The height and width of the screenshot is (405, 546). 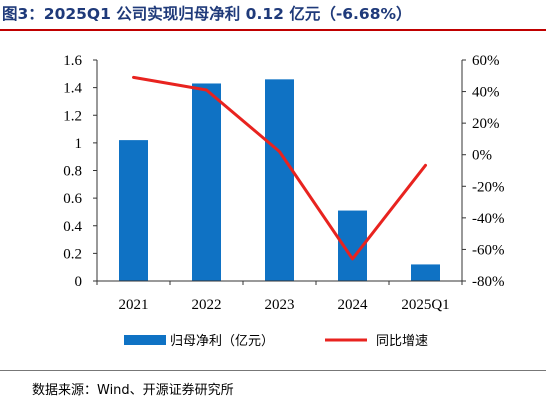 I want to click on bar-2021, so click(x=133, y=210).